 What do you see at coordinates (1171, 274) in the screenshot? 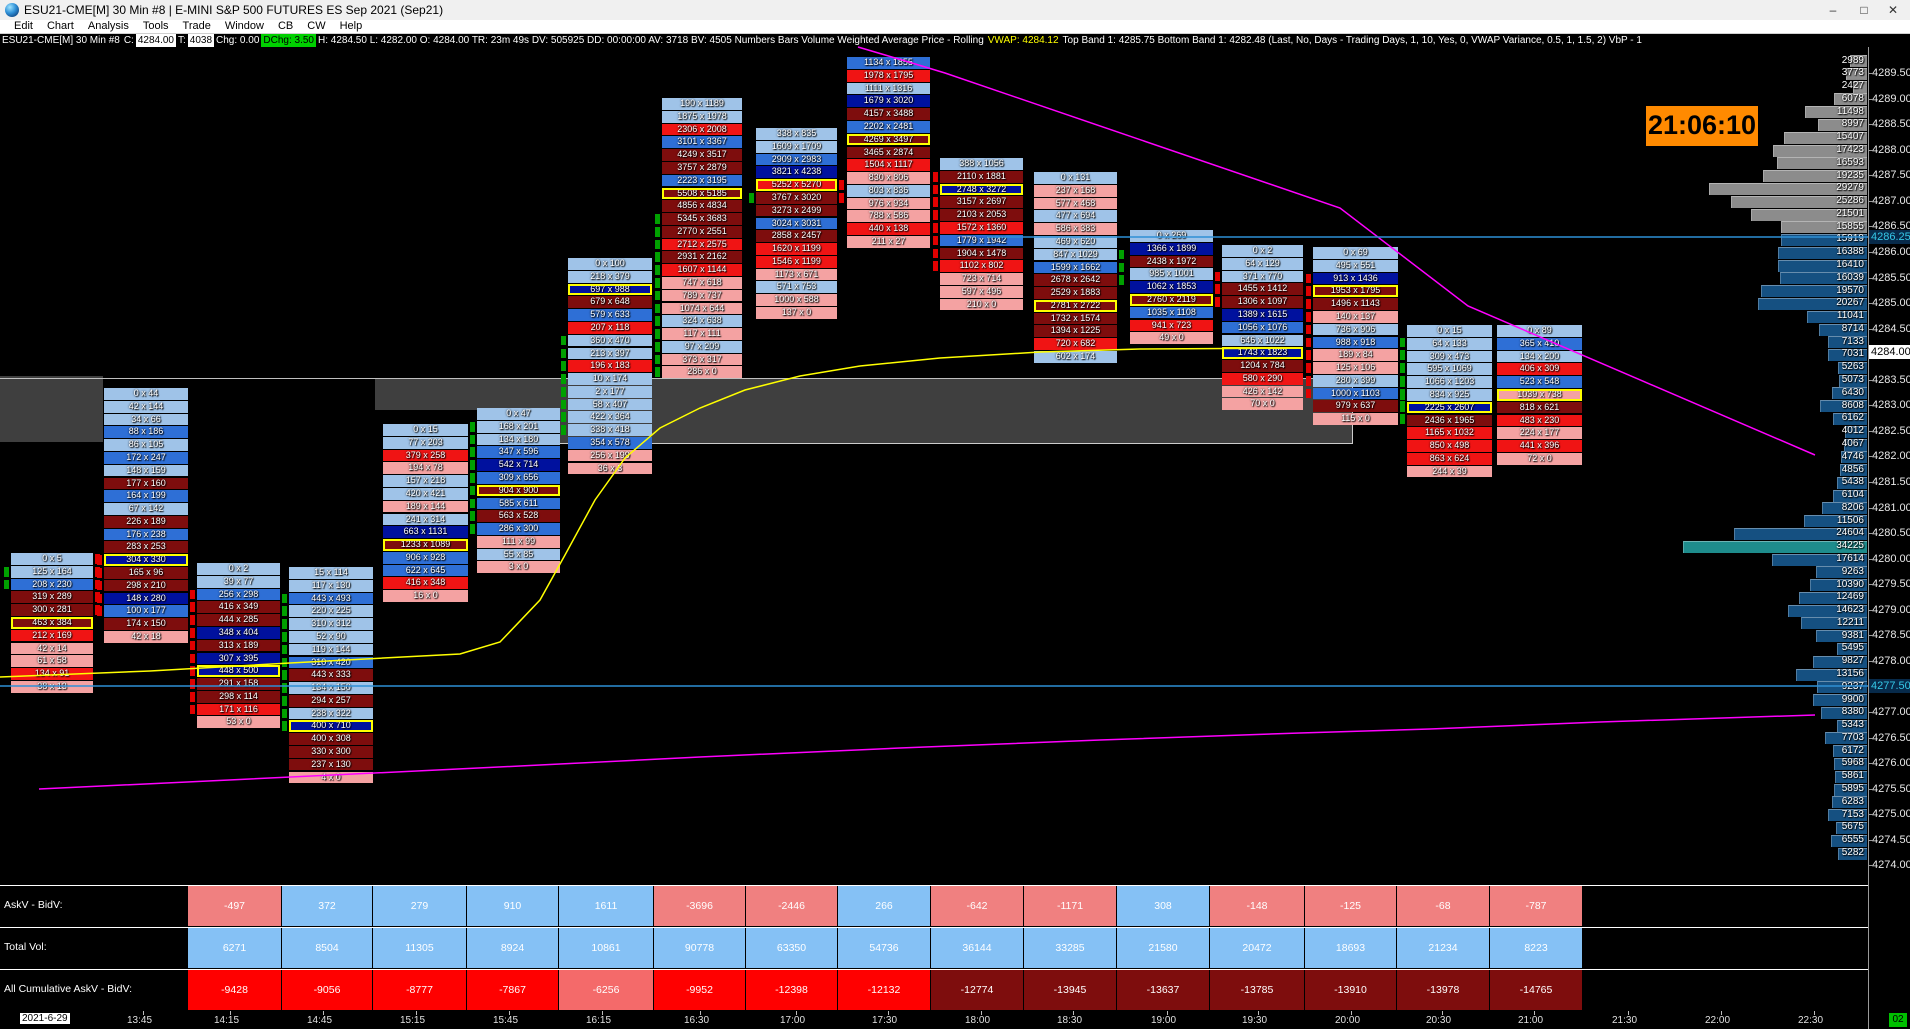
I see `footprint-cell: 985 x 1001` at bounding box center [1171, 274].